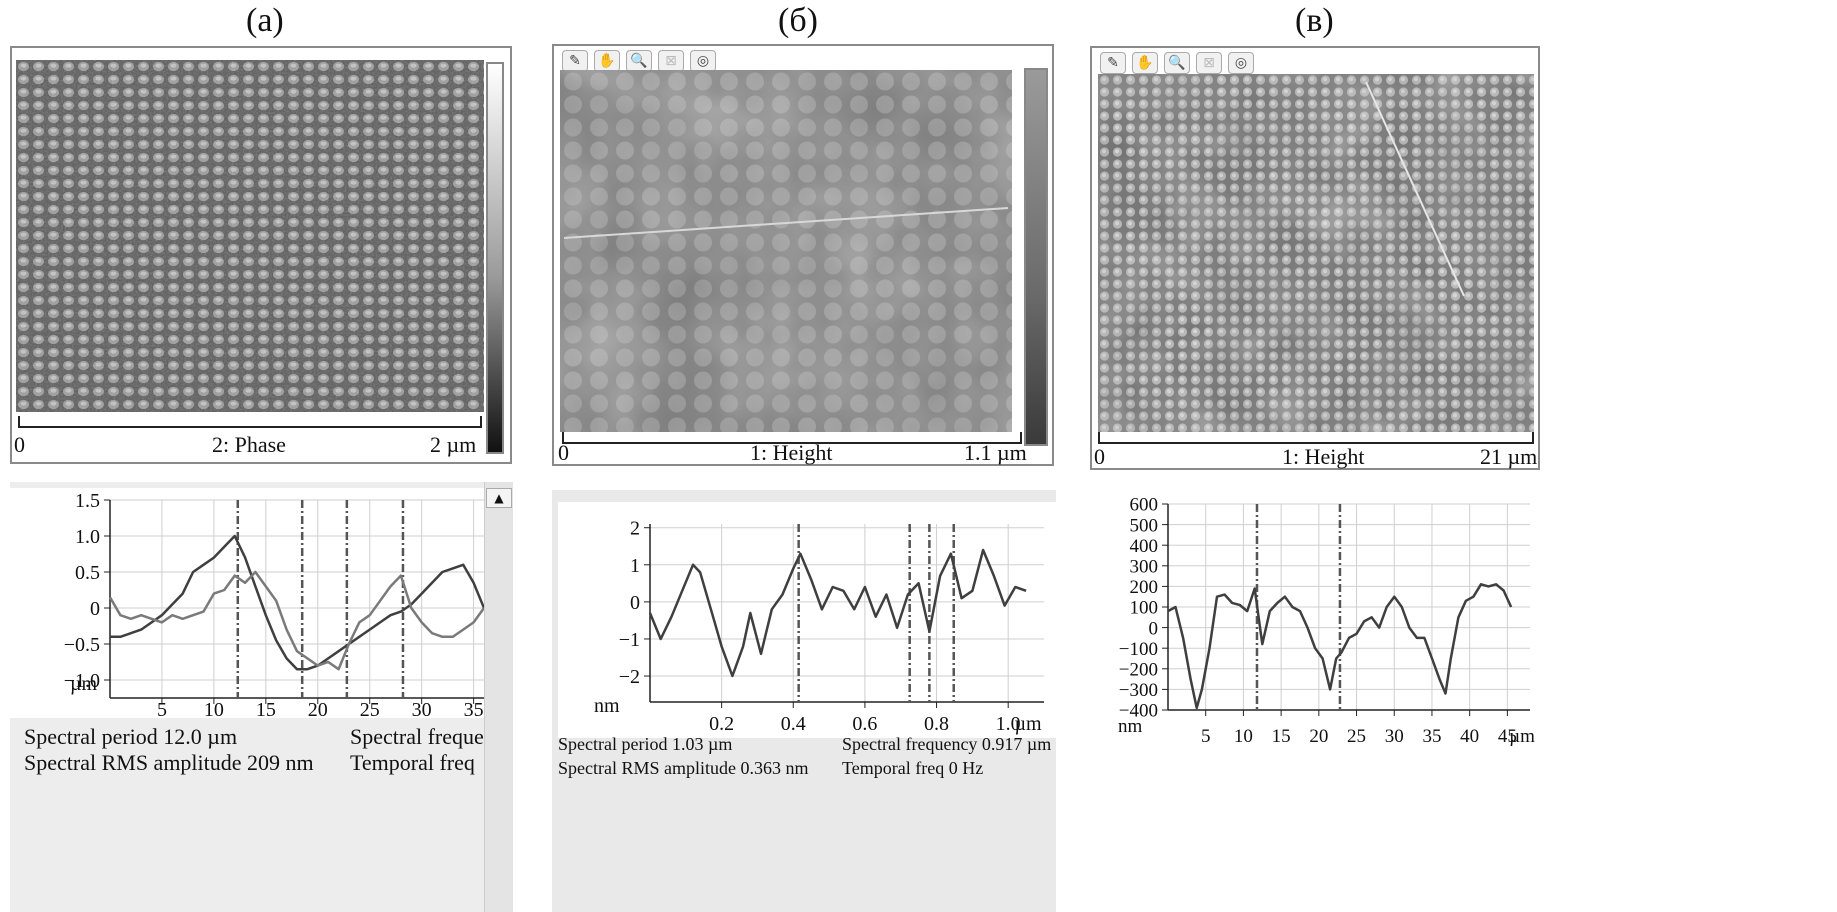 The height and width of the screenshot is (912, 1837). I want to click on afm-image-height-v, so click(1316, 253).